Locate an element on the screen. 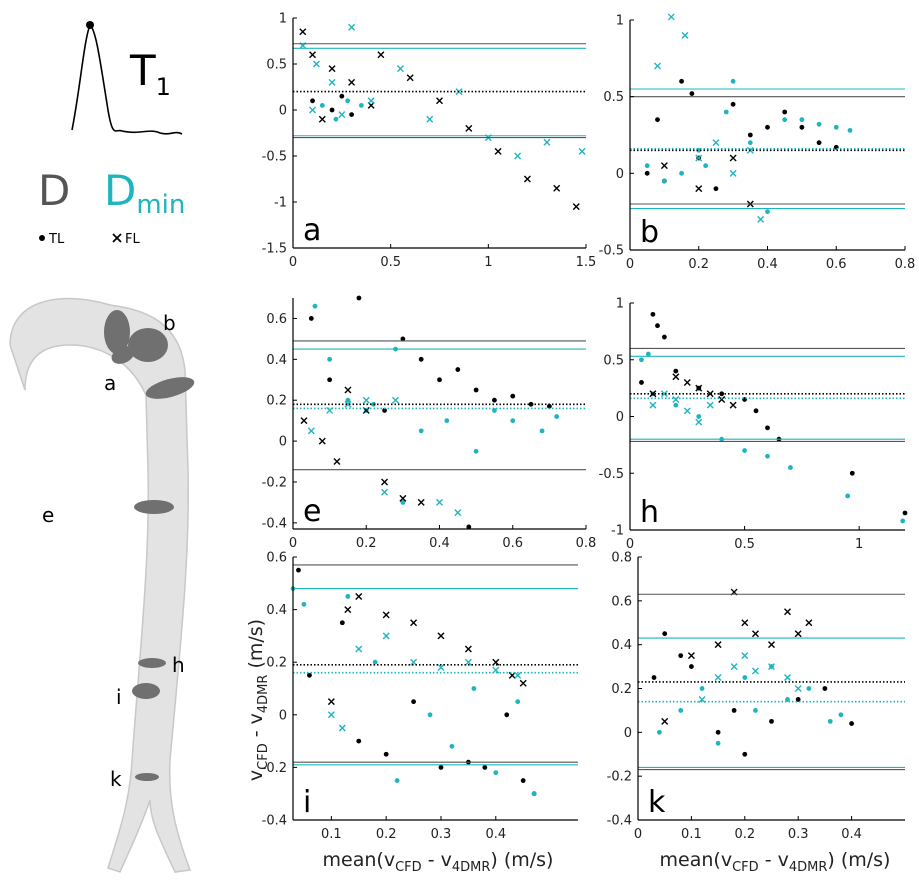  y-tick-label: -0.2 is located at coordinates (619, 777).